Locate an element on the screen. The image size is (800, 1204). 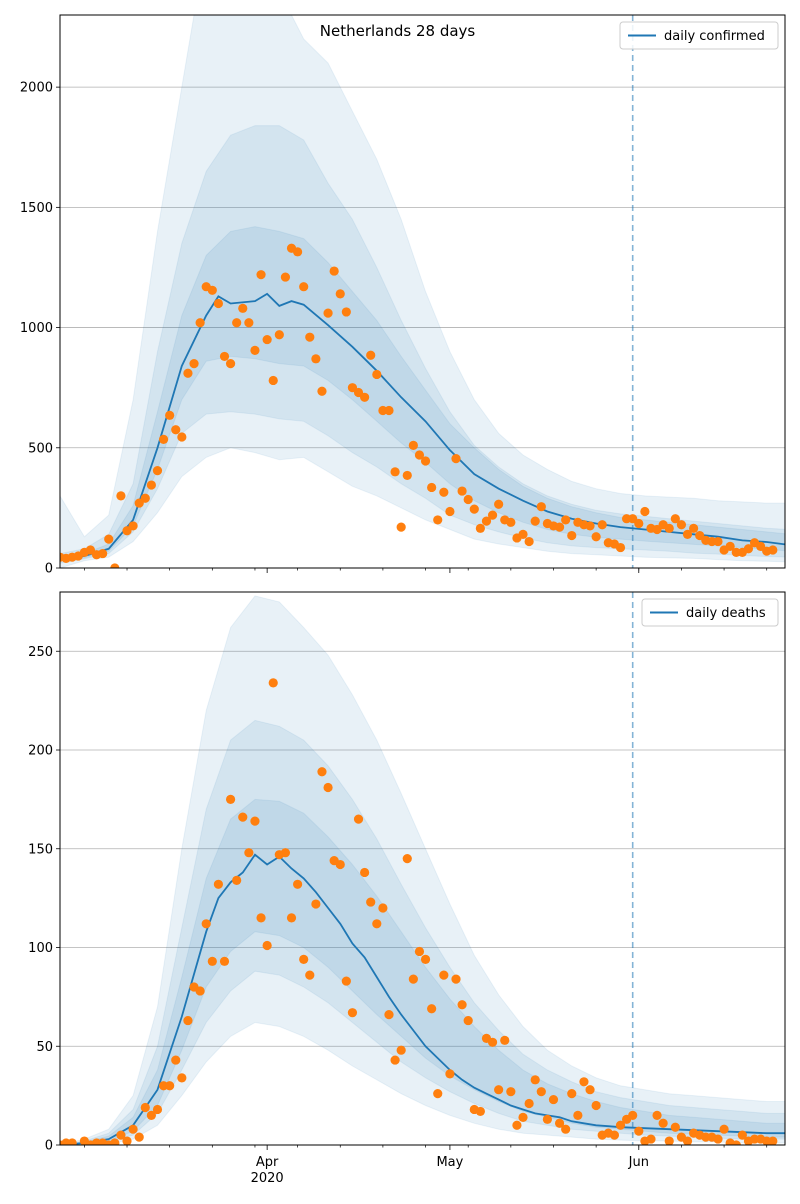
legend: daily confirmed is located at coordinates (699, 35).